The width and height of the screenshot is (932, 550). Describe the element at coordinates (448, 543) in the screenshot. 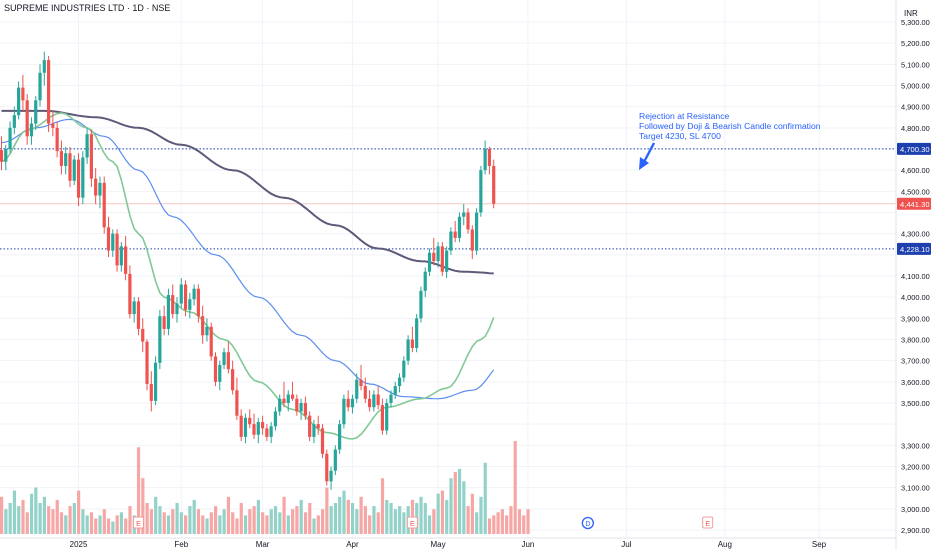

I see `time-axis: 2025 Feb Mar Apr May Jun Jul Aug Sep` at that location.